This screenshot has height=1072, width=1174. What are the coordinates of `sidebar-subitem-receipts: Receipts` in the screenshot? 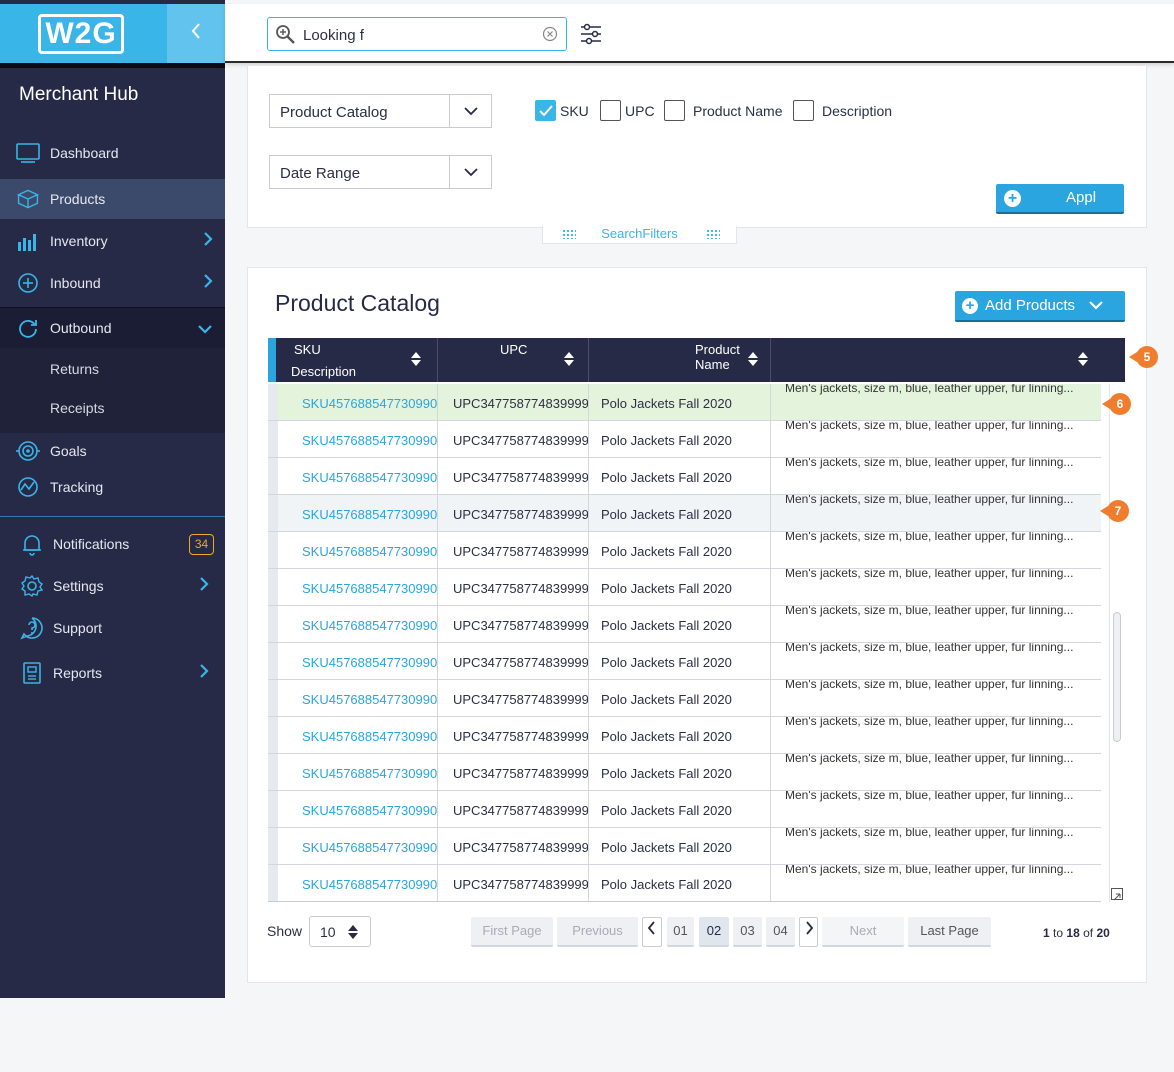 It's located at (77, 408).